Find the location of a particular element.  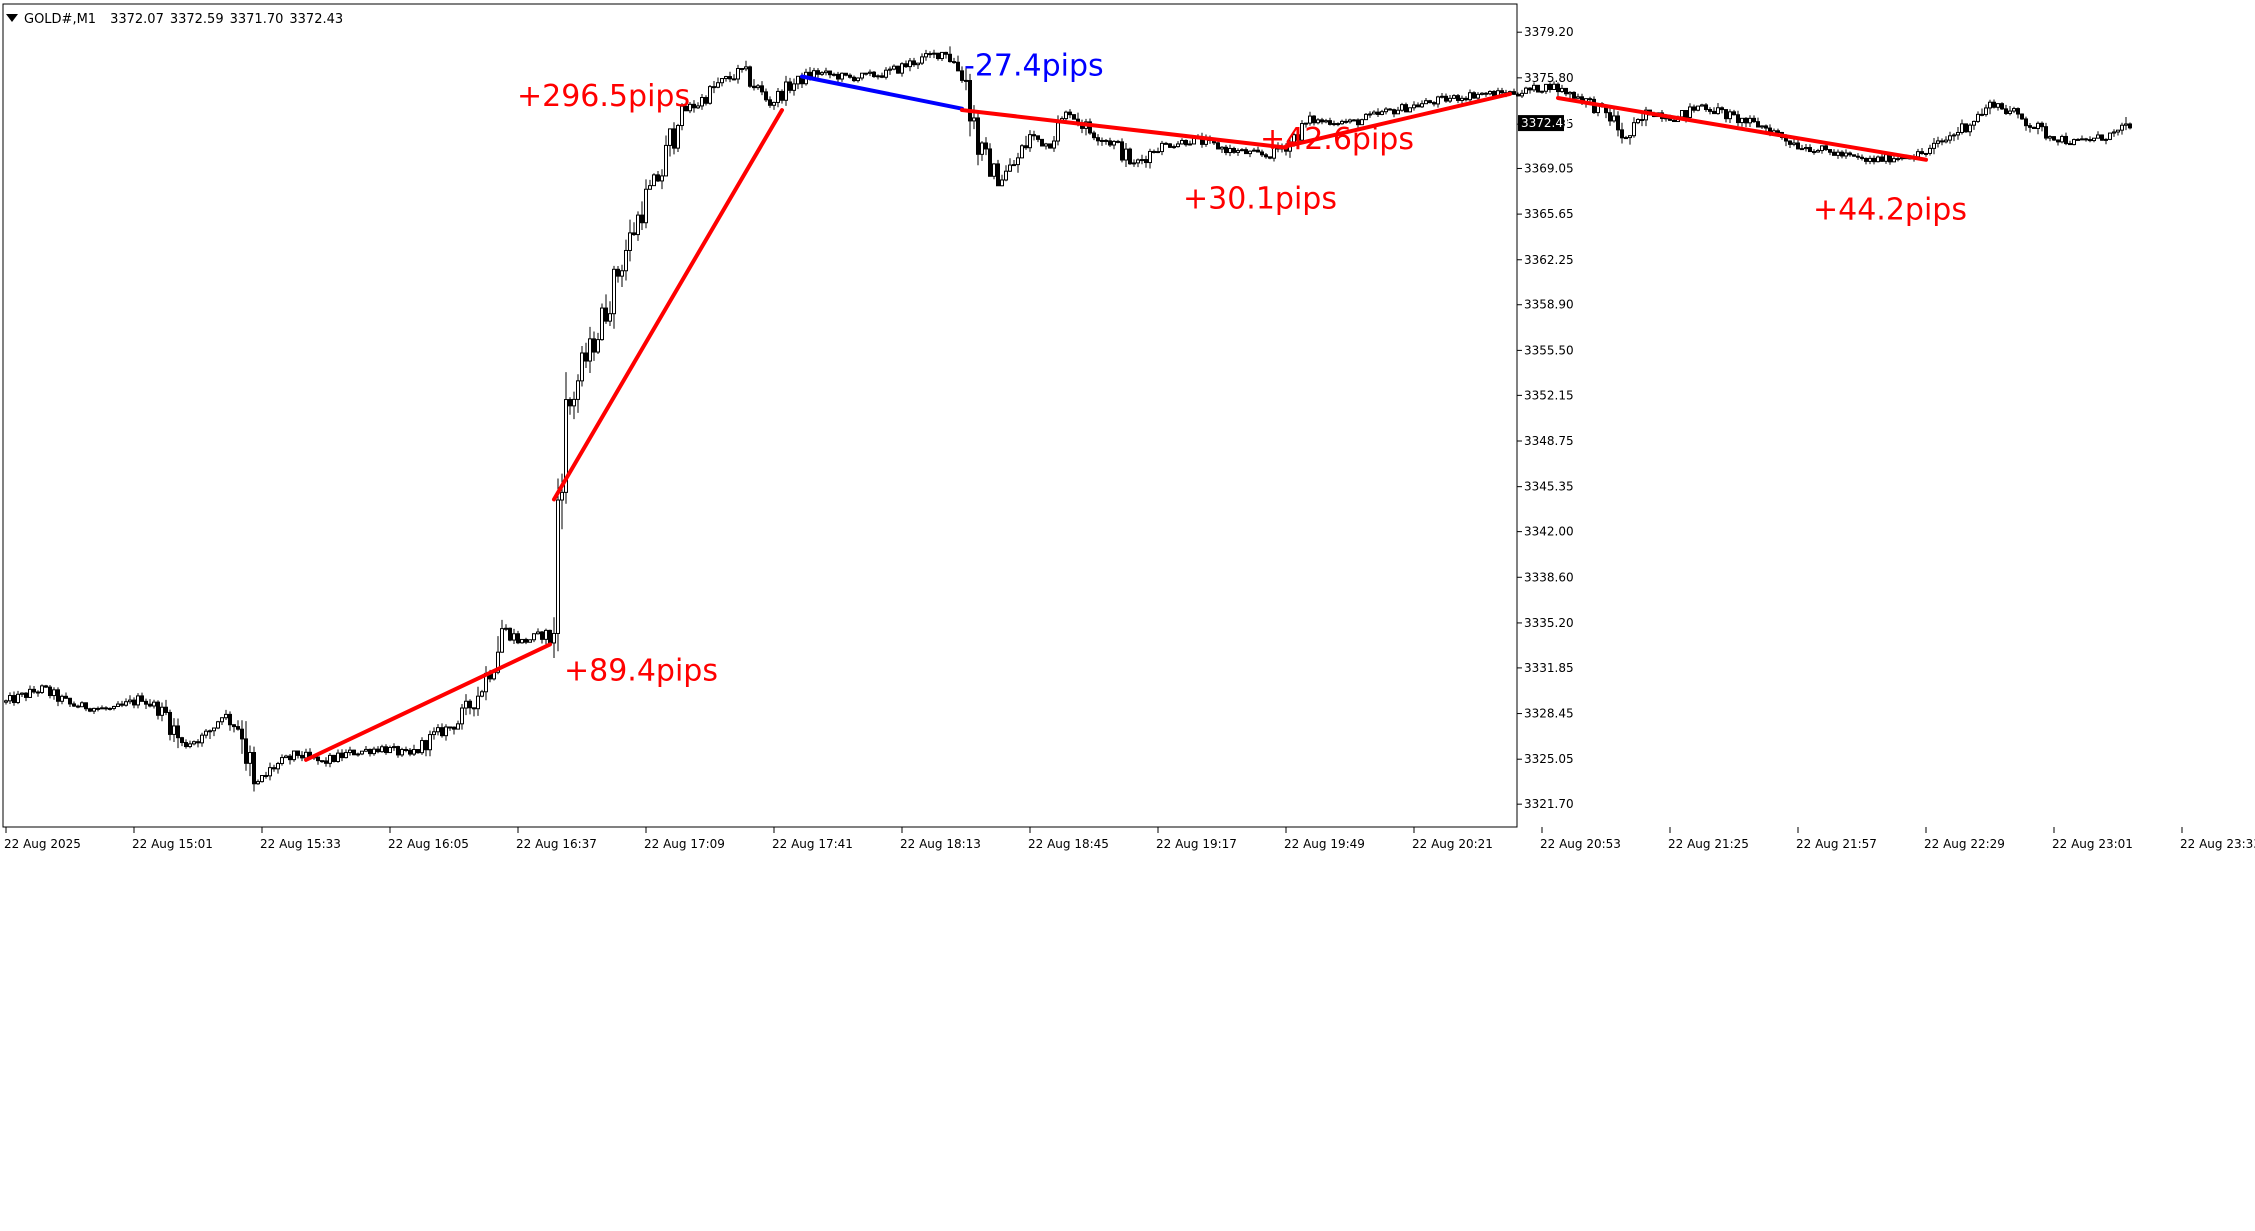

chart-menu-triangle-icon is located at coordinates (12, 18).